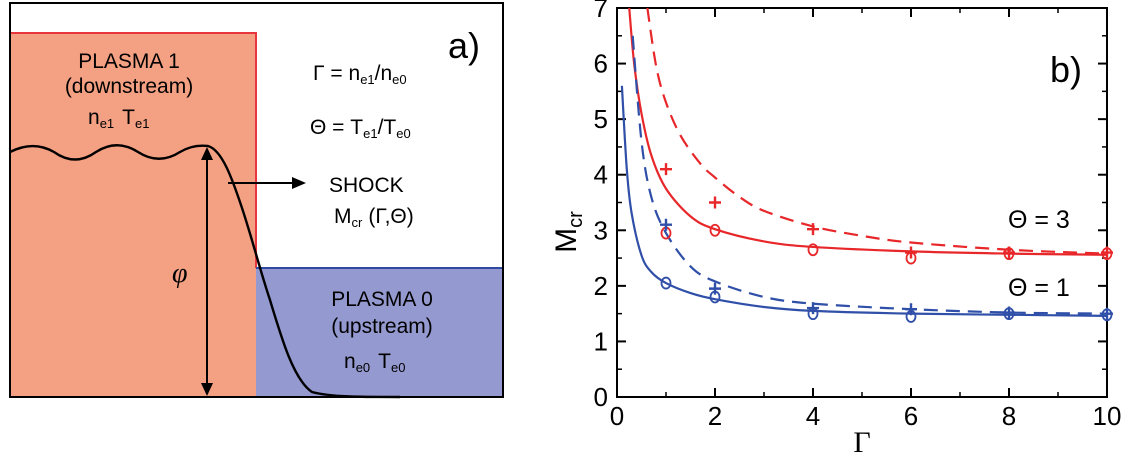  Describe the element at coordinates (601, 11) in the screenshot. I see `y-tick-label: 7` at that location.